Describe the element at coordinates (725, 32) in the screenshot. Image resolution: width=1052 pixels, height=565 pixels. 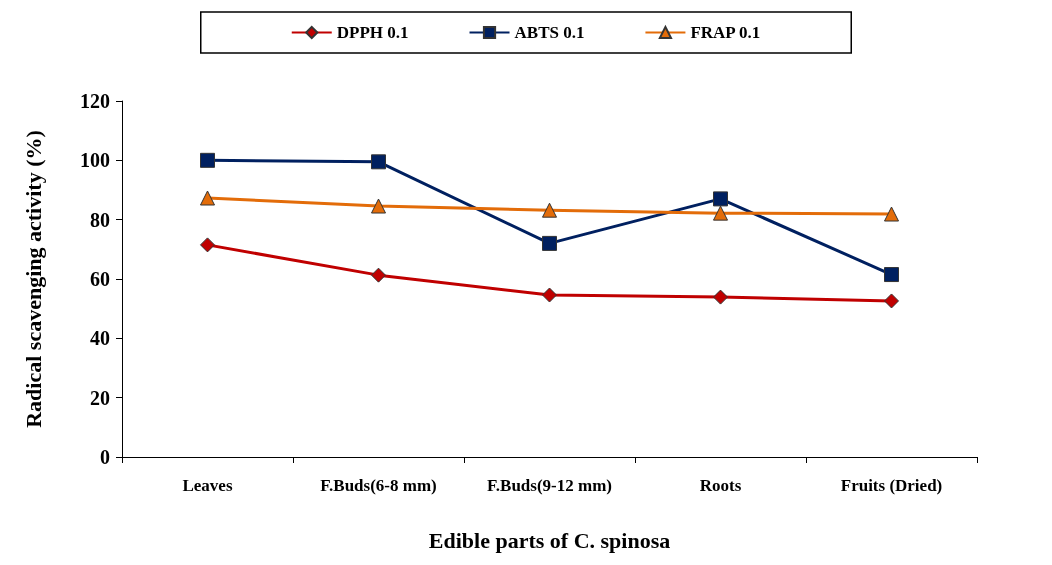
I see `legend-label: FRAP 0.1` at that location.